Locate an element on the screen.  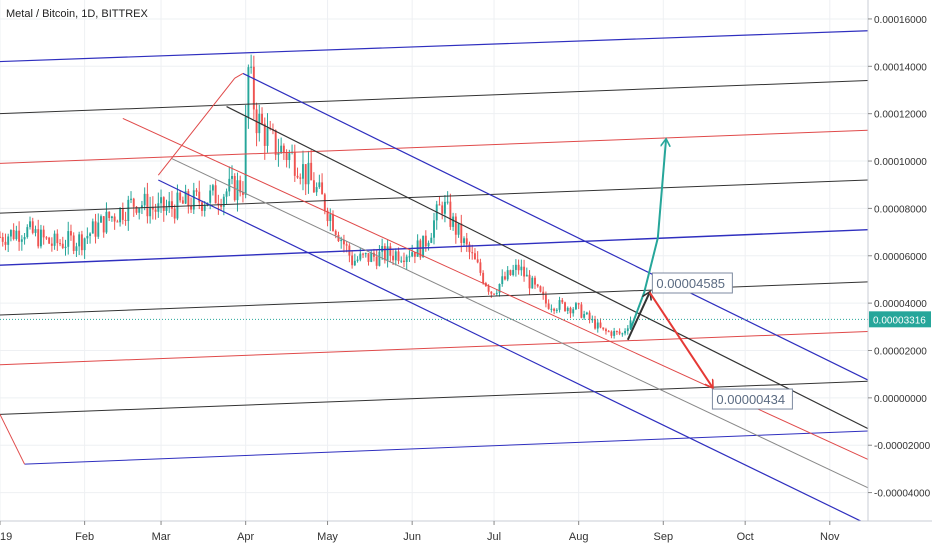
price-annotation: 0.00000434 is located at coordinates (752, 399).